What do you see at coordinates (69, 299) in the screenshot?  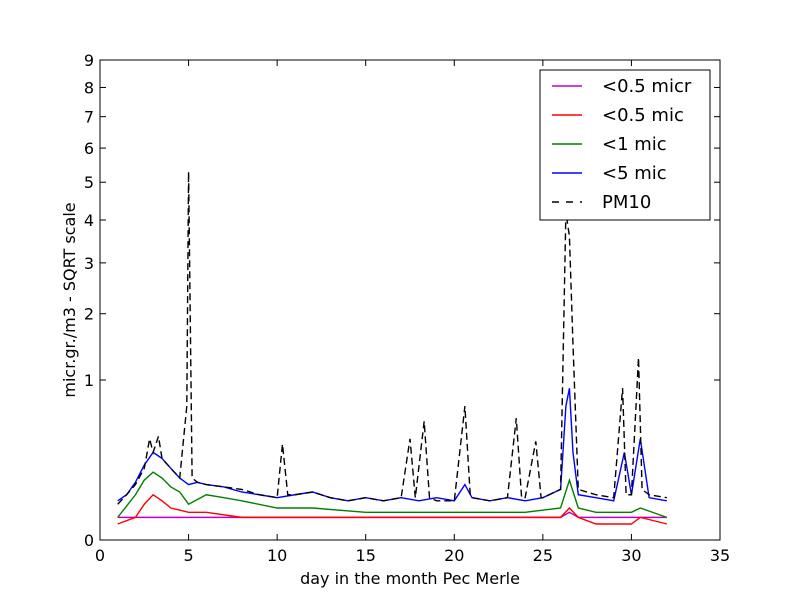 I see `y-axis-label: micr.gr./m3 - SQRT scale` at bounding box center [69, 299].